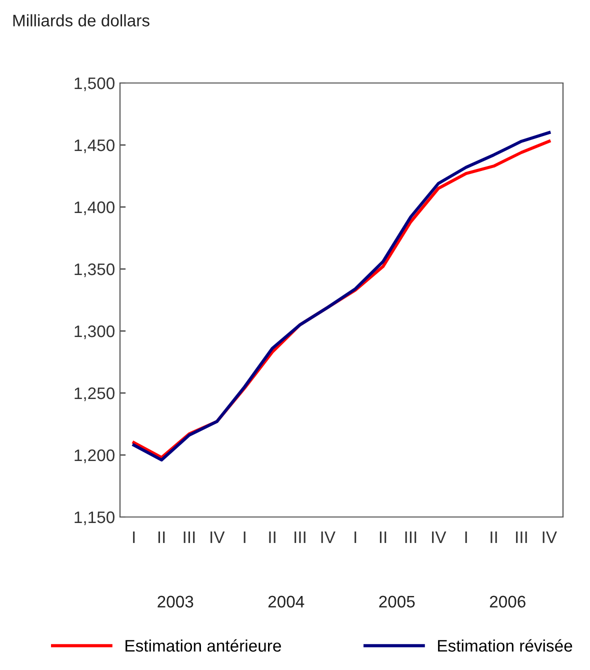 The width and height of the screenshot is (590, 670). What do you see at coordinates (397, 602) in the screenshot?
I see `text: 2005` at bounding box center [397, 602].